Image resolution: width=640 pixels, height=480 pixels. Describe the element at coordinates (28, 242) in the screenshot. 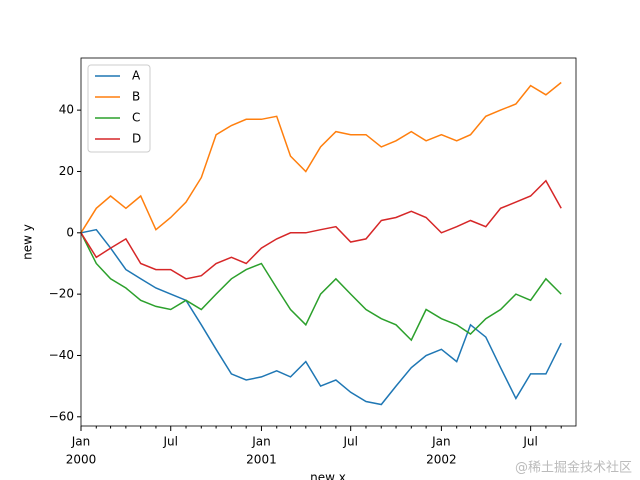

I see `y-axis-label: new y` at that location.